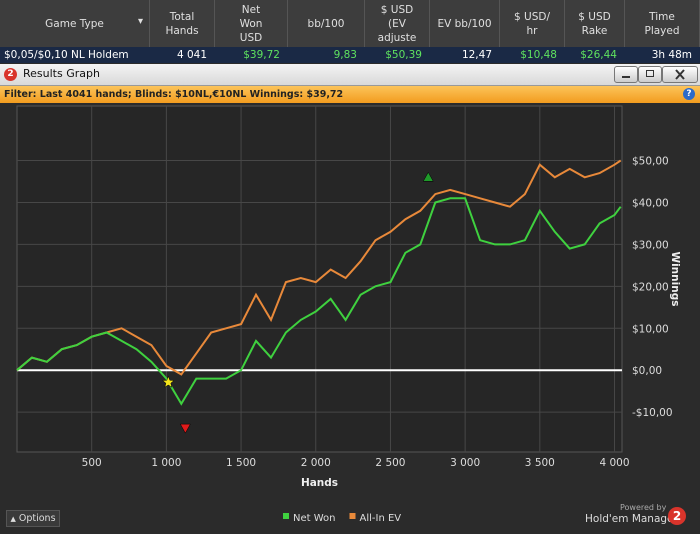  What do you see at coordinates (390, 463) in the screenshot?
I see `x-tick-label: 2 500` at bounding box center [390, 463].